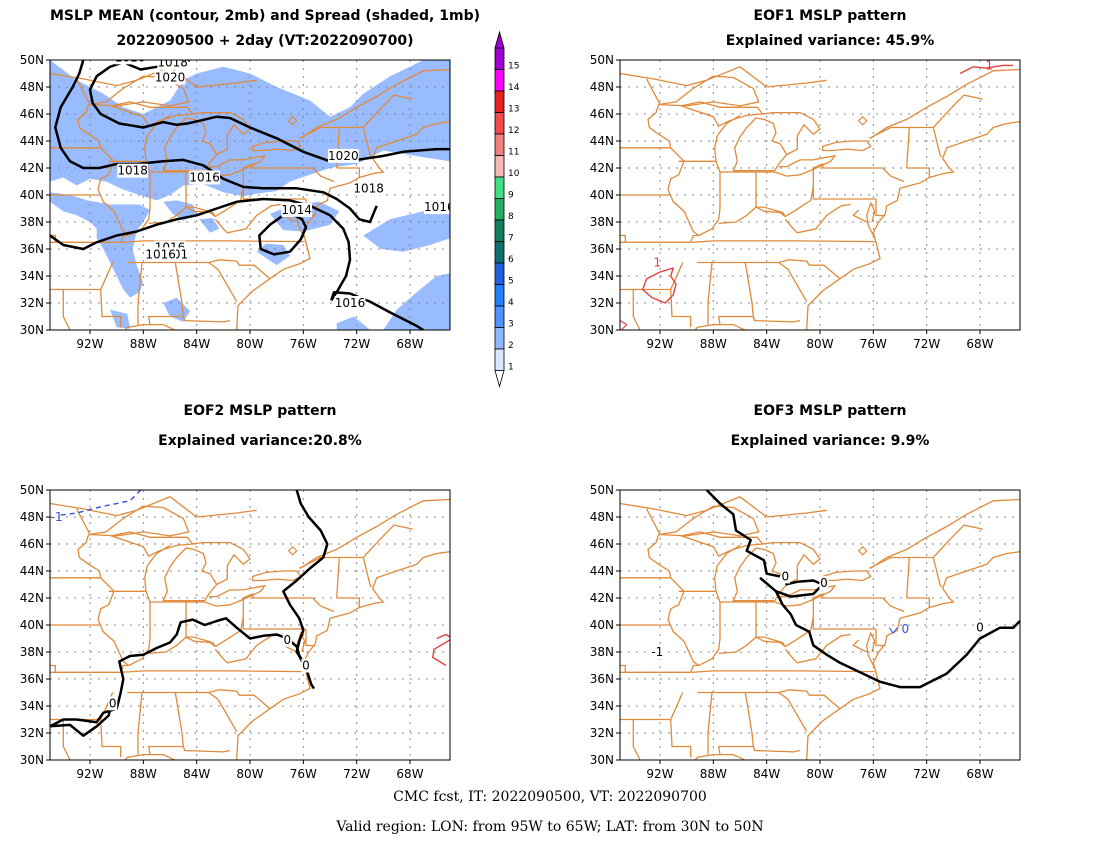 This screenshot has width=1100, height=850. Describe the element at coordinates (805, 166) in the screenshot. I see `lake-erie-outline` at that location.